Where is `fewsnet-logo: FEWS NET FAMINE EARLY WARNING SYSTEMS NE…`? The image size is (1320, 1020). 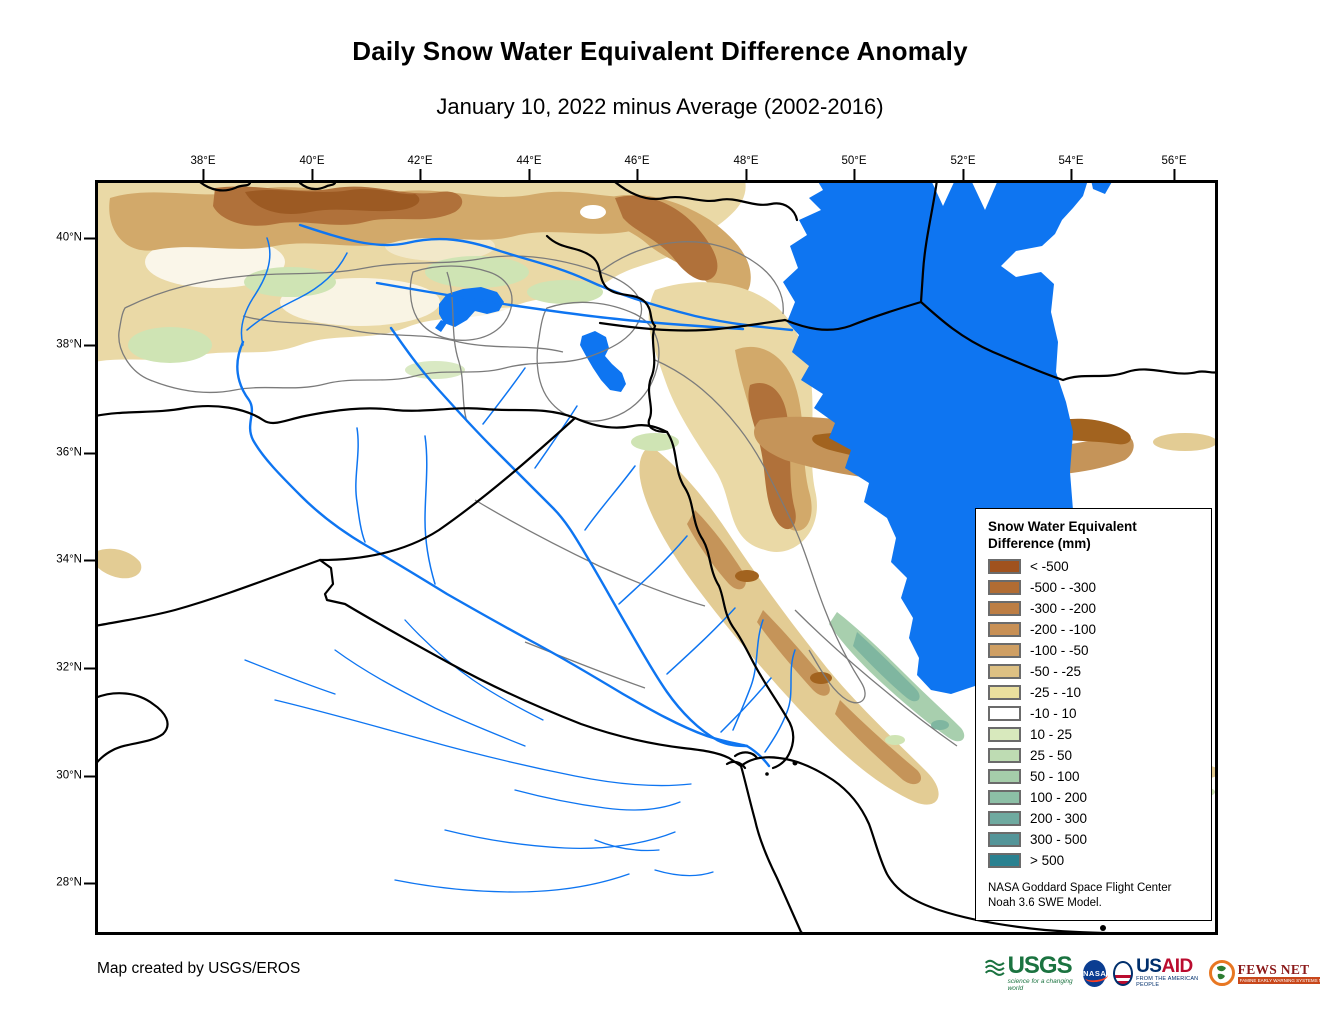
fewsnet-logo: FEWS NET FAMINE EARLY WARNING SYSTEMS NE… is located at coordinates (1264, 973).